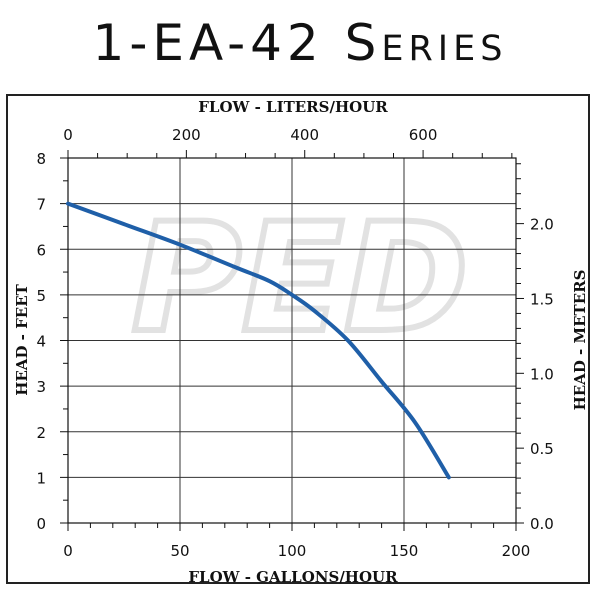 Image resolution: width=600 pixels, height=600 pixels. Describe the element at coordinates (542, 225) in the screenshot. I see `y-right-tick-label: 2.0` at that location.